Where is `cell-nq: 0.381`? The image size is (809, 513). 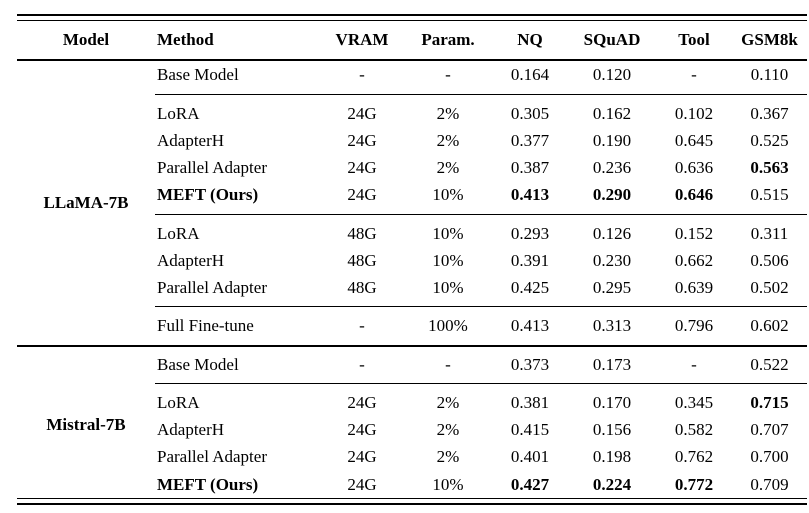
cell-nq: 0.381 is located at coordinates (530, 399).